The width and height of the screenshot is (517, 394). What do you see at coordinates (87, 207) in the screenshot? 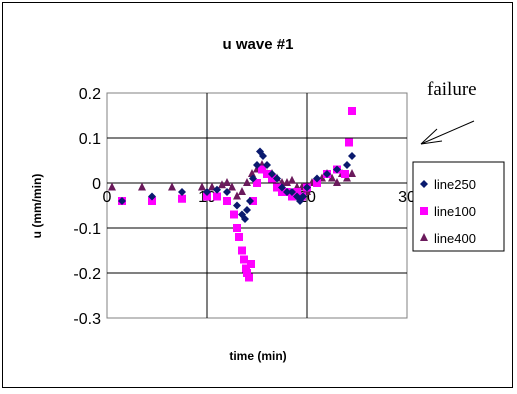
I see `y-tick-labels: 0.2 0.1 0 -0.1 -0.2 -0.3` at bounding box center [87, 207].